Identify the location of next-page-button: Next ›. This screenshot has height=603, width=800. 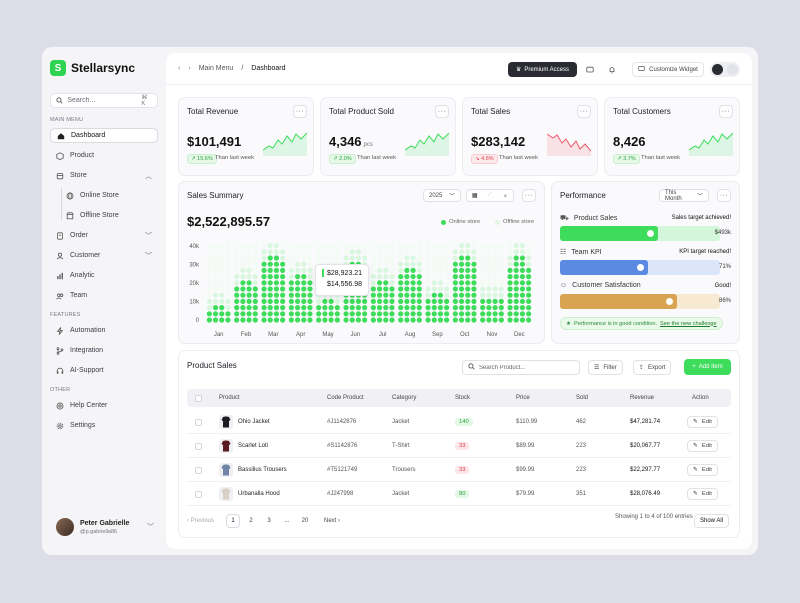
(332, 521).